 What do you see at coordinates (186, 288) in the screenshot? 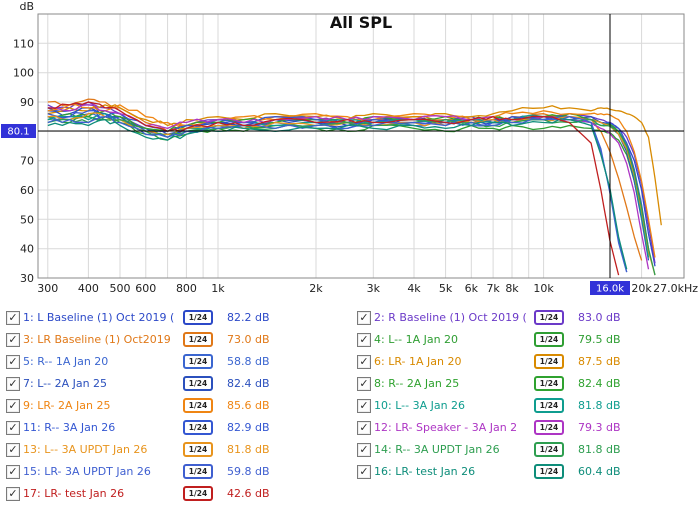
I see `svg-text: 800` at bounding box center [186, 288].